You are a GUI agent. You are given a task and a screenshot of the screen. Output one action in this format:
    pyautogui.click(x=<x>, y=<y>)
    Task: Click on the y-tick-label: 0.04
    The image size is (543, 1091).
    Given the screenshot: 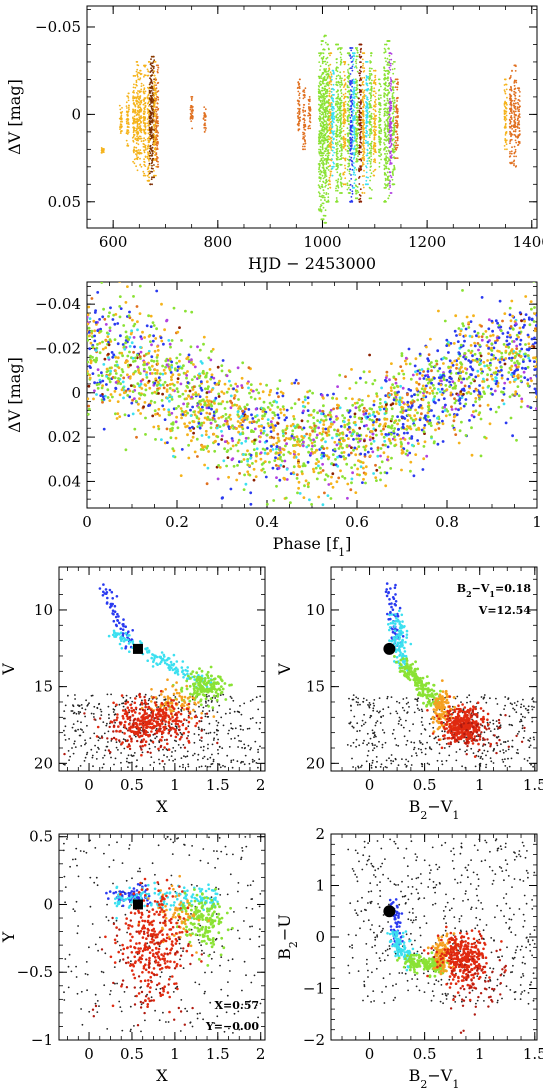 What is the action you would take?
    pyautogui.click(x=64, y=481)
    